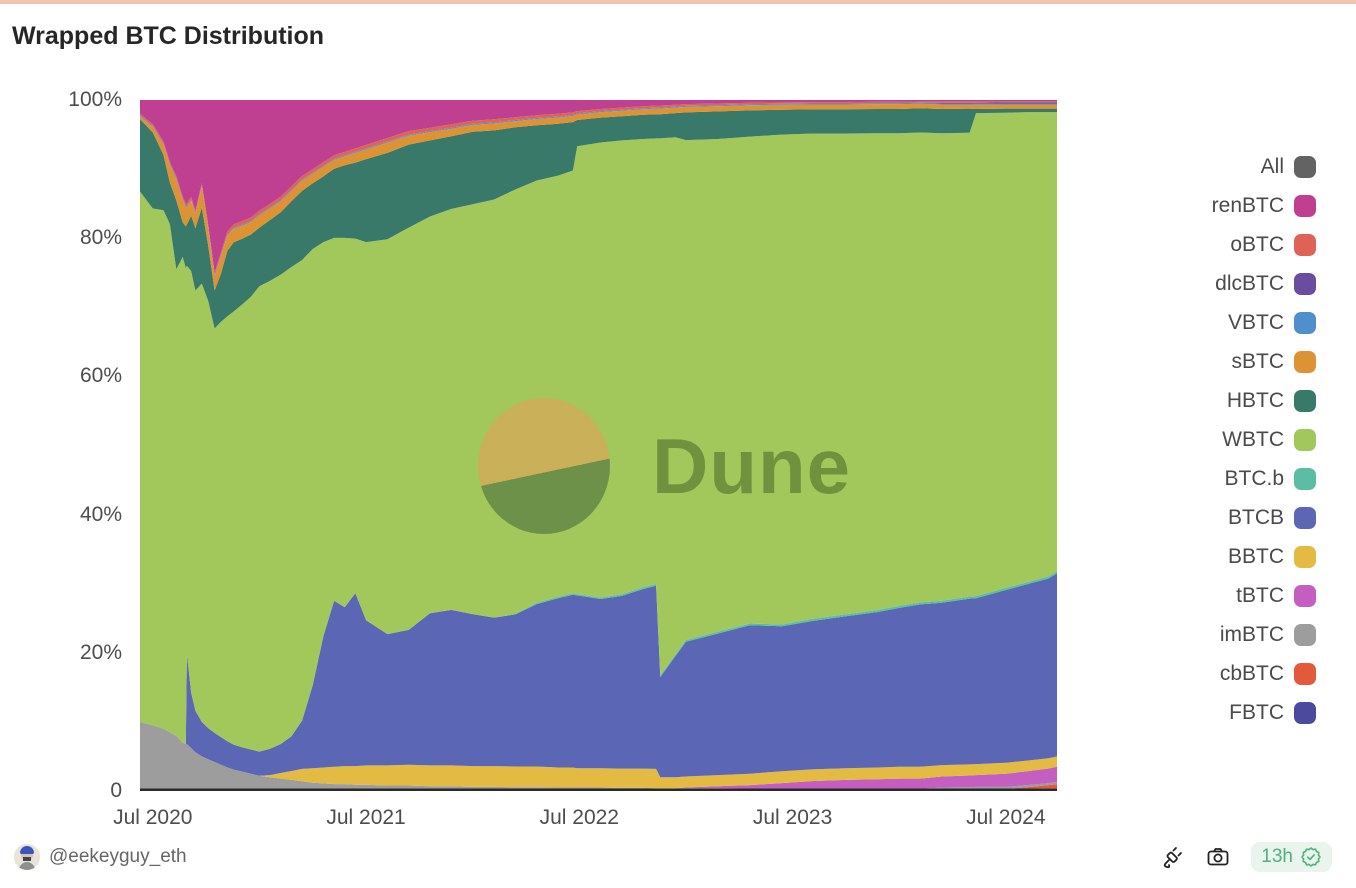 This screenshot has width=1356, height=888. I want to click on legend-swatch-WBTC, so click(1305, 439).